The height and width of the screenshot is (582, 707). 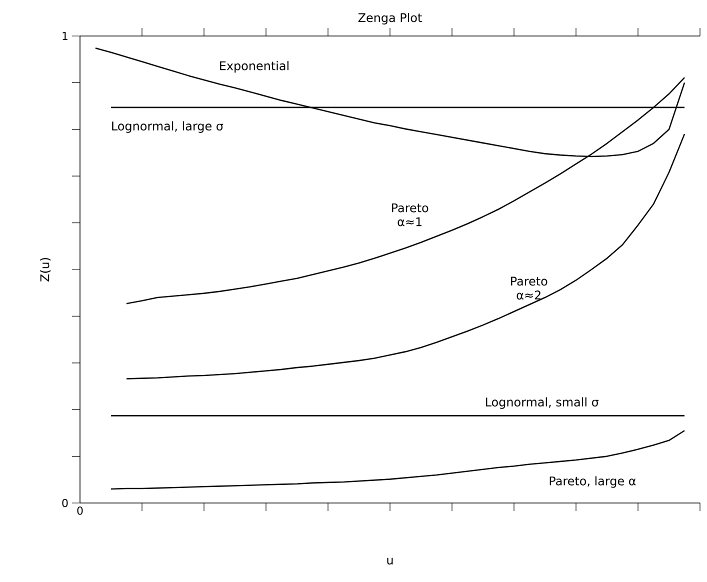 I want to click on series-label: Lognormal, small σ, so click(x=542, y=403).